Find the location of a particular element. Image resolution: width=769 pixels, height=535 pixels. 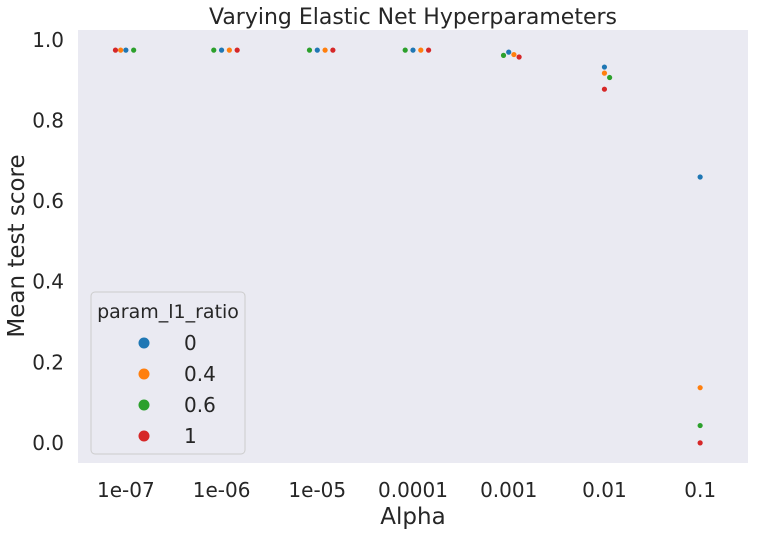

chart-title: Varying Elastic Net Hyperparameters is located at coordinates (413, 17).